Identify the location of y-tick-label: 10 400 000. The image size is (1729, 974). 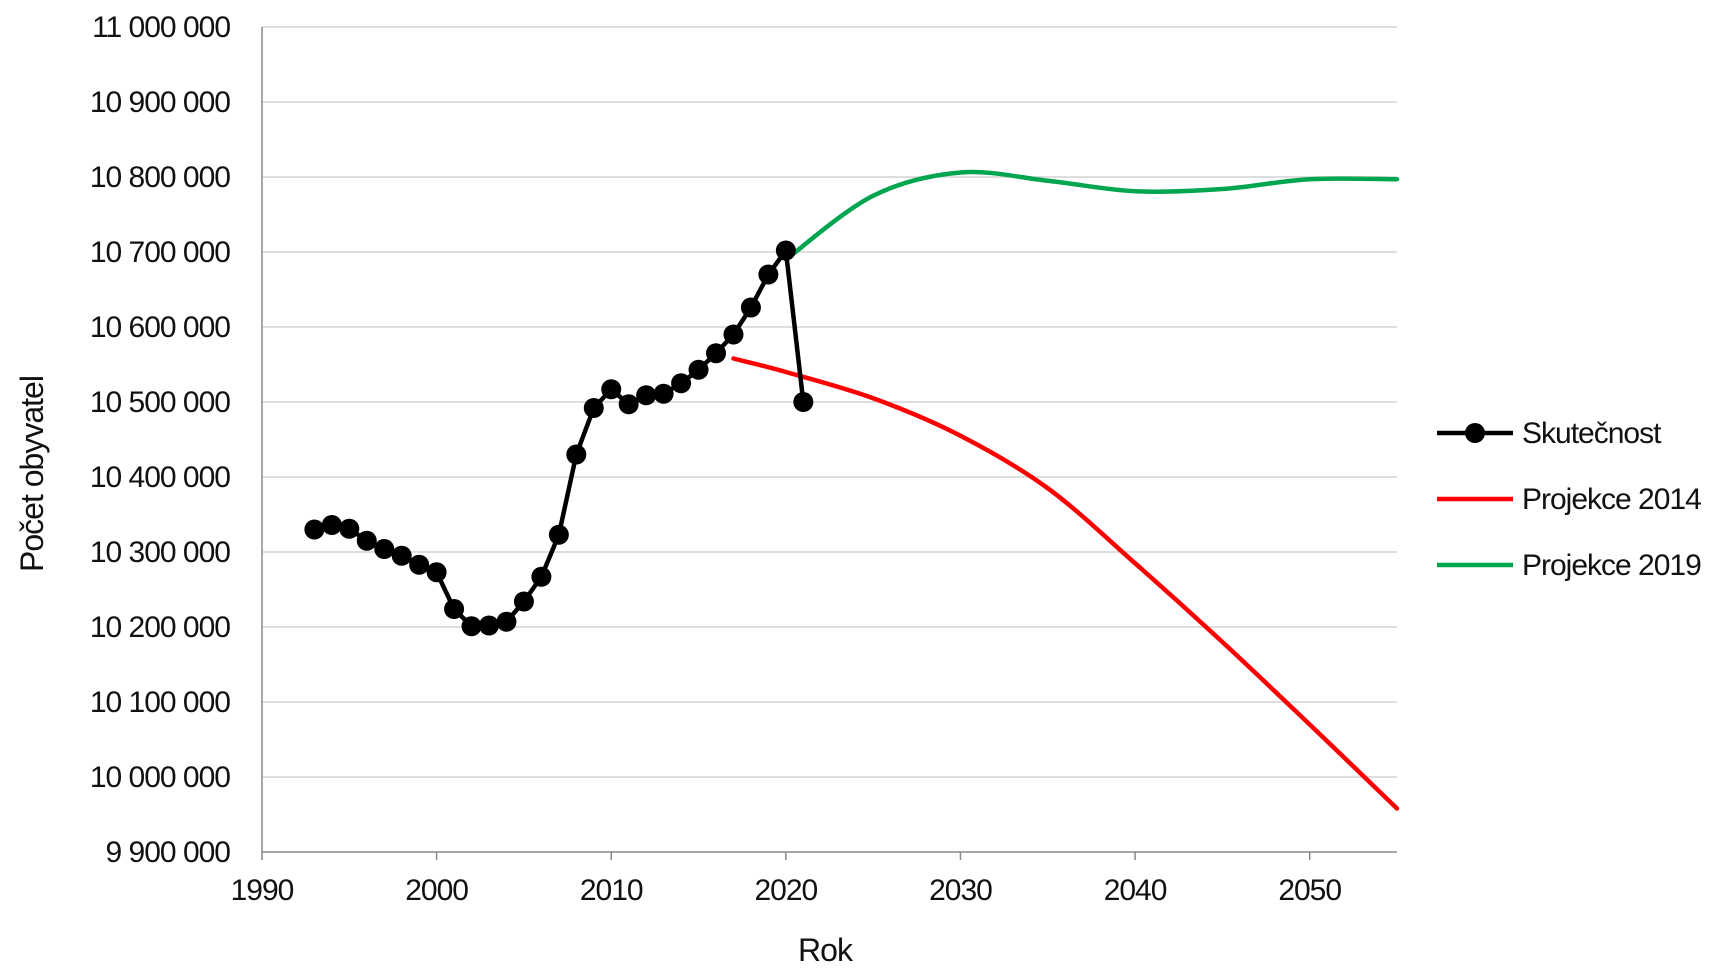
(160, 477).